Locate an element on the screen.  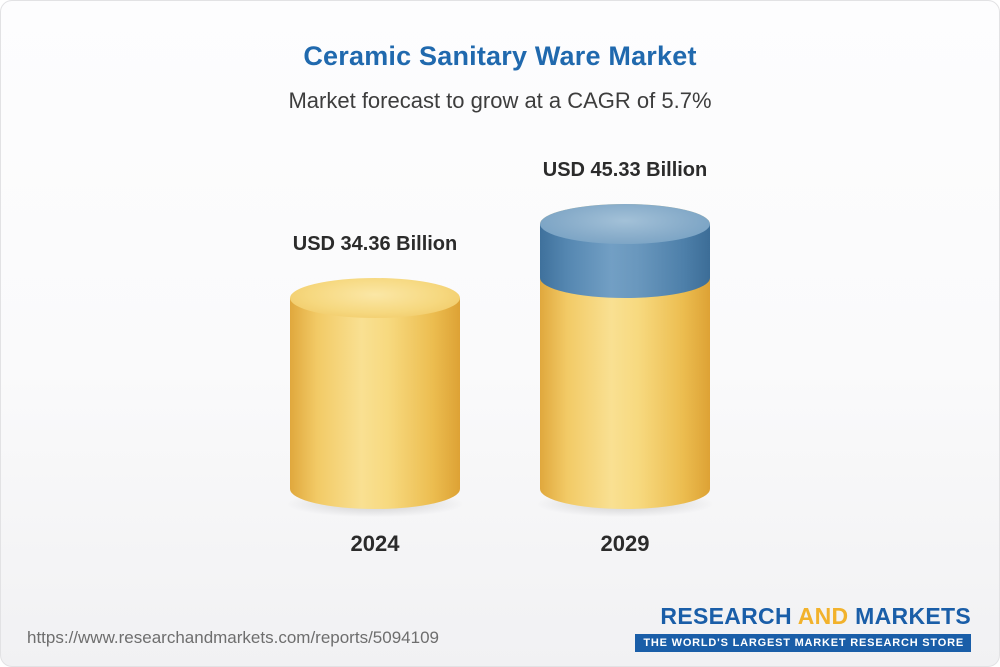
logo-word-and: AND is located at coordinates (823, 616).